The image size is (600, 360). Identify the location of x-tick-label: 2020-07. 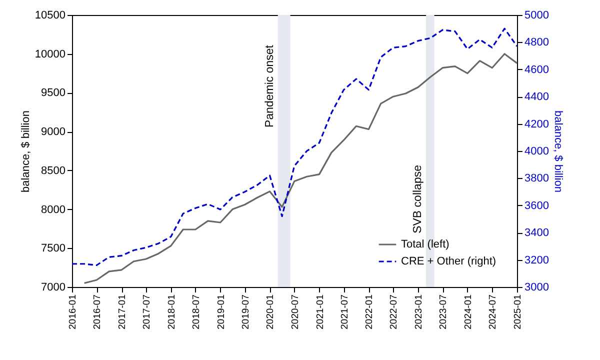
(295, 312).